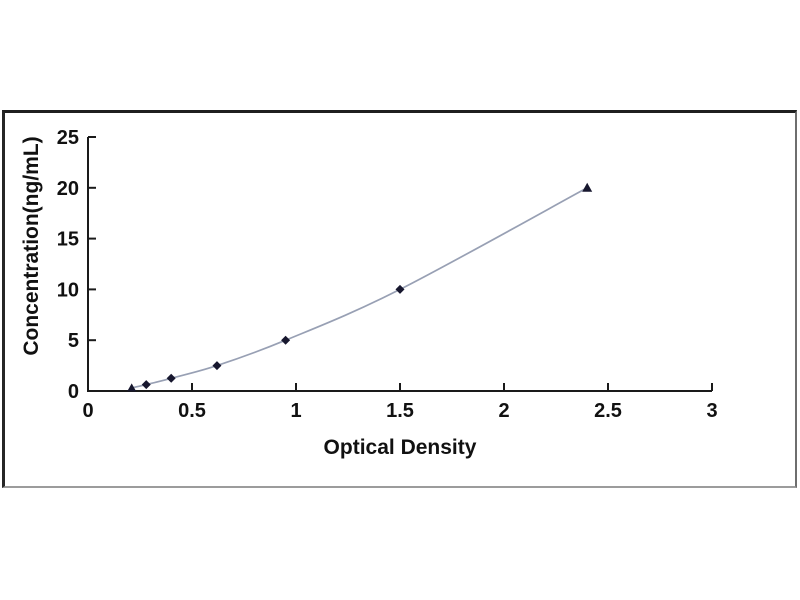 This screenshot has height=600, width=800. Describe the element at coordinates (68, 290) in the screenshot. I see `y-tick-label: 10` at that location.